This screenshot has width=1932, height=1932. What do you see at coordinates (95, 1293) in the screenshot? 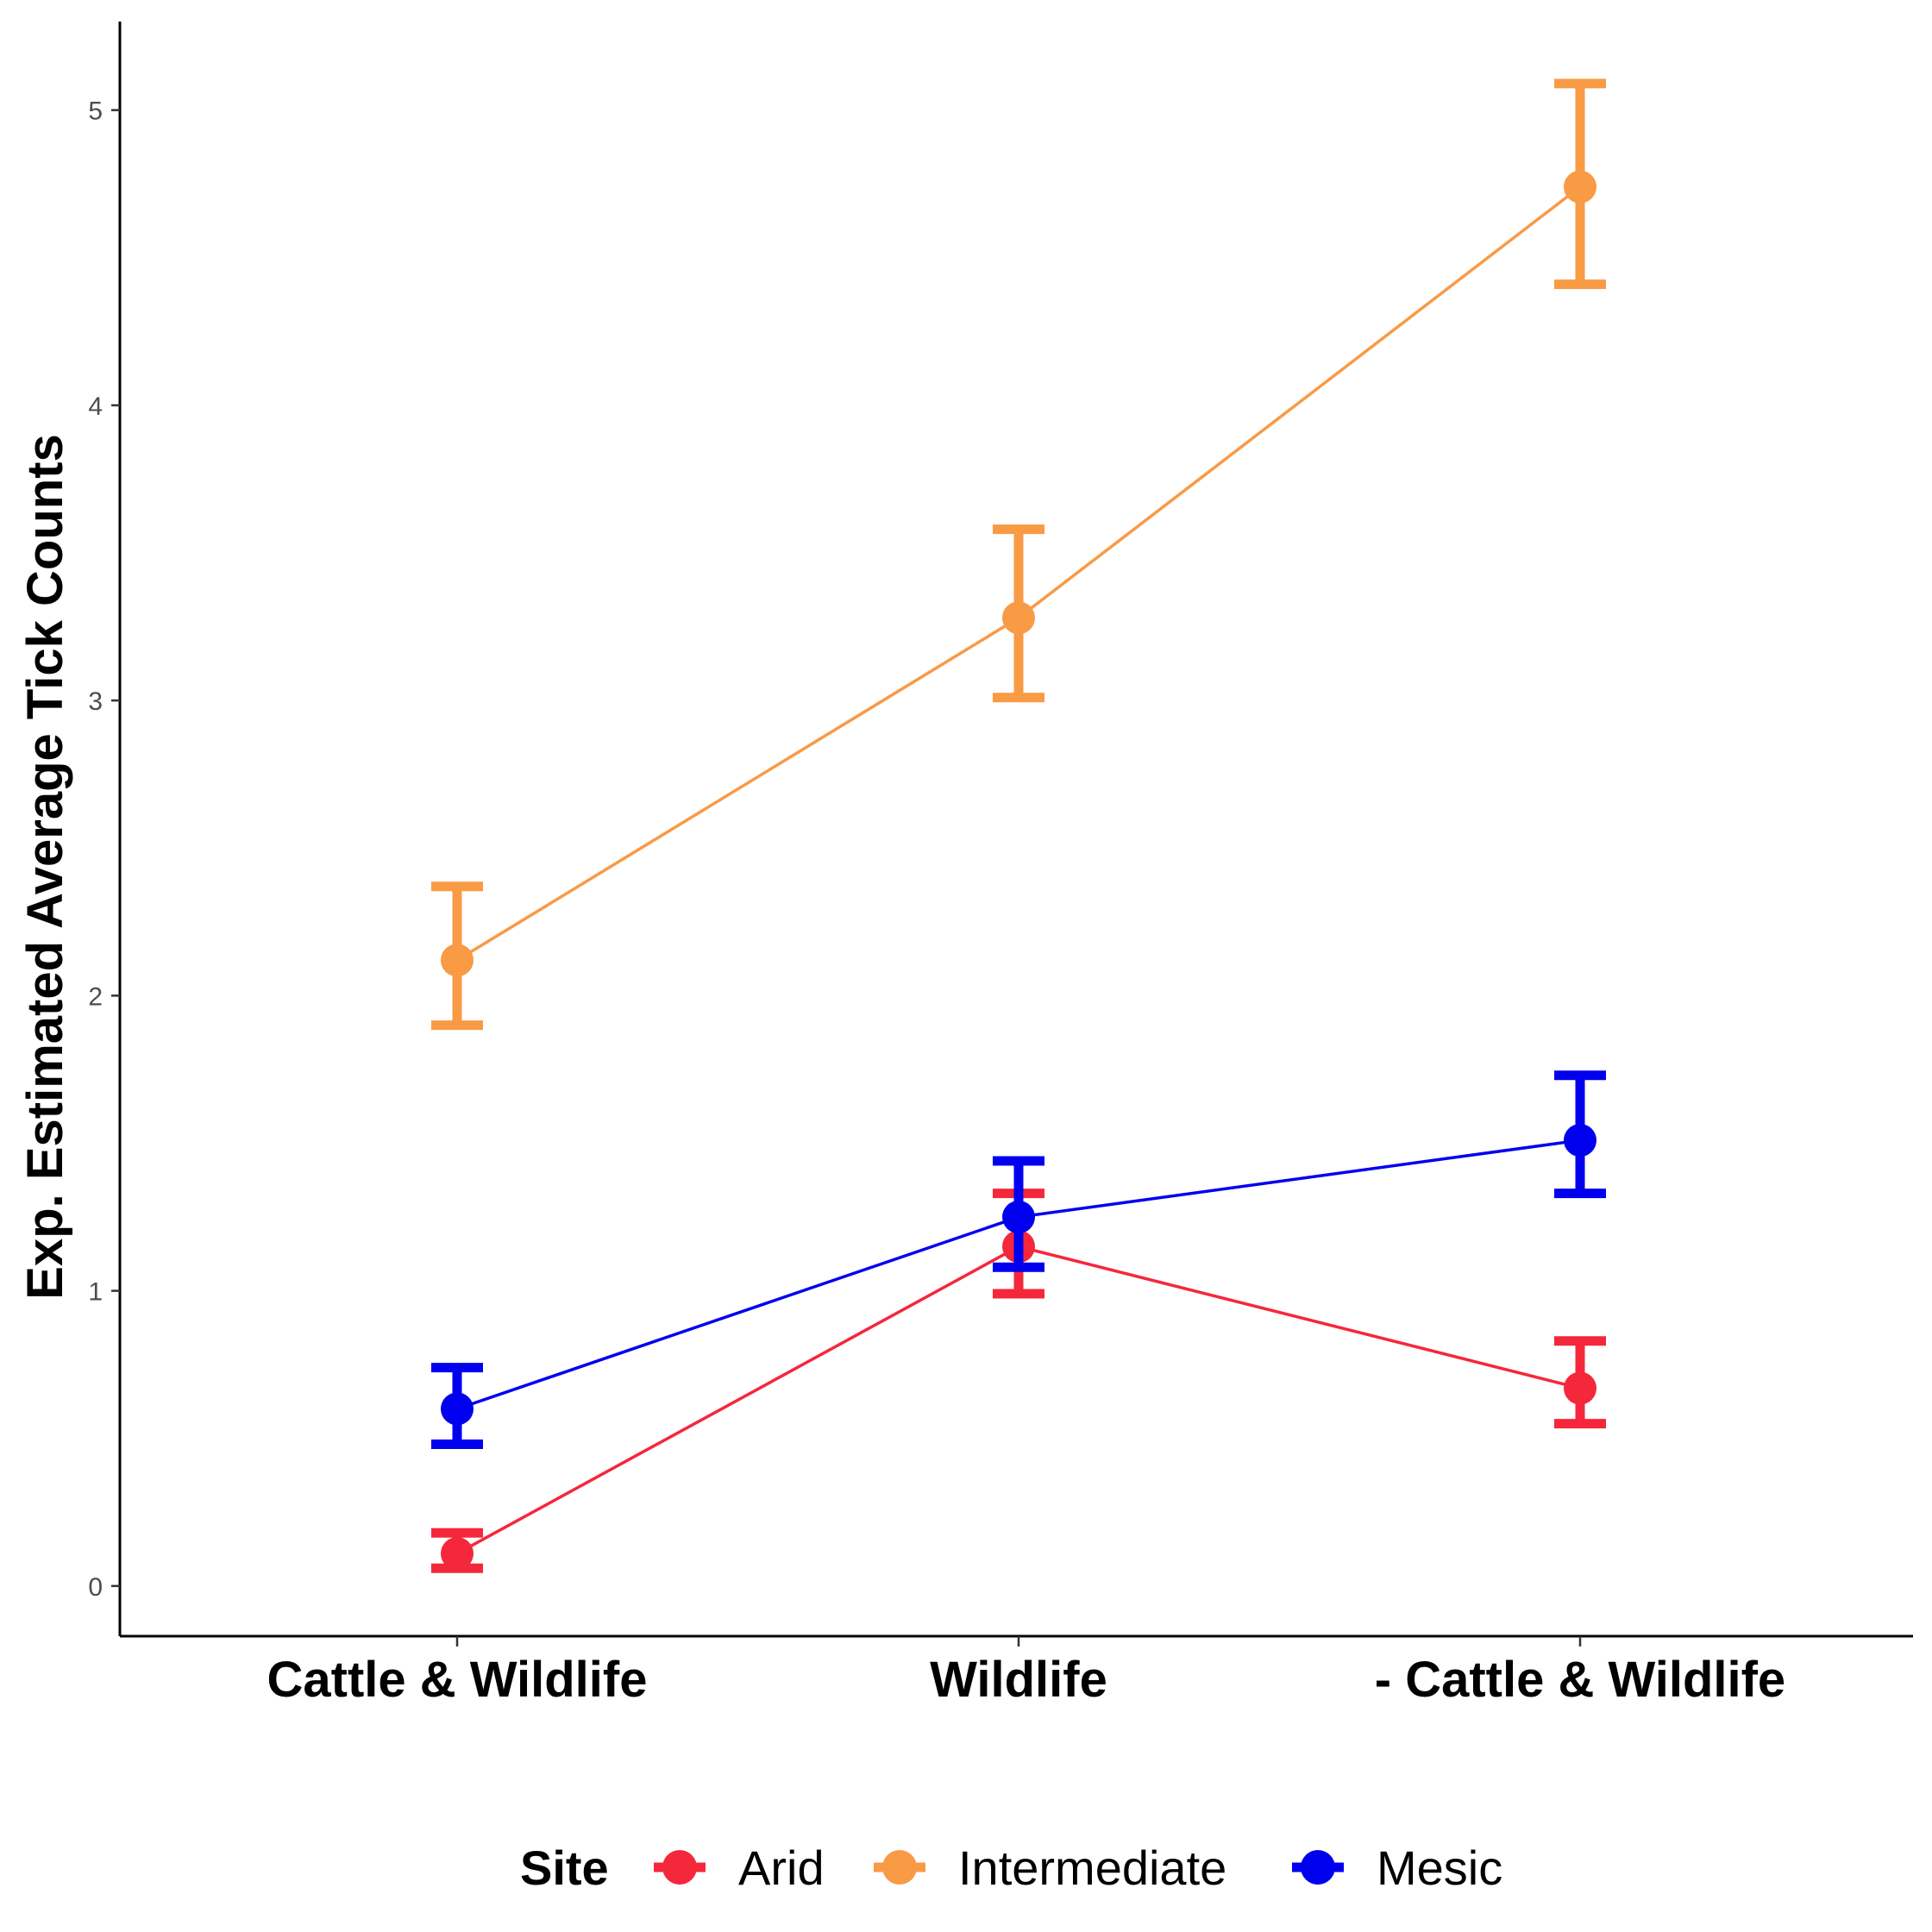
I see `y-tick-label: 1` at bounding box center [95, 1293].